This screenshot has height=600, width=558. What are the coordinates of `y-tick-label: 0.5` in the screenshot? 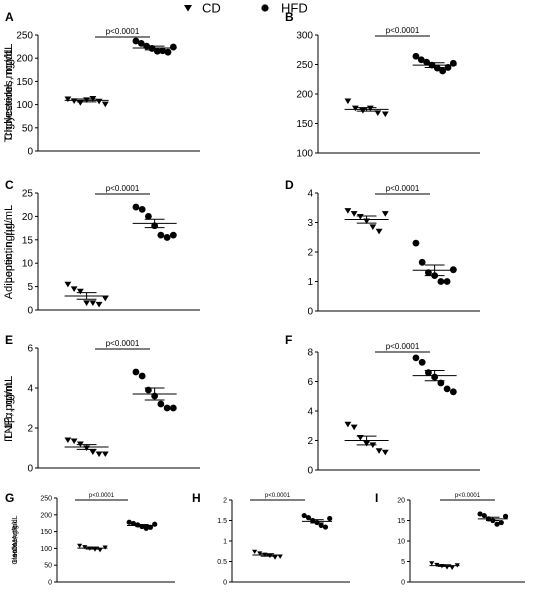 It's located at (222, 562).